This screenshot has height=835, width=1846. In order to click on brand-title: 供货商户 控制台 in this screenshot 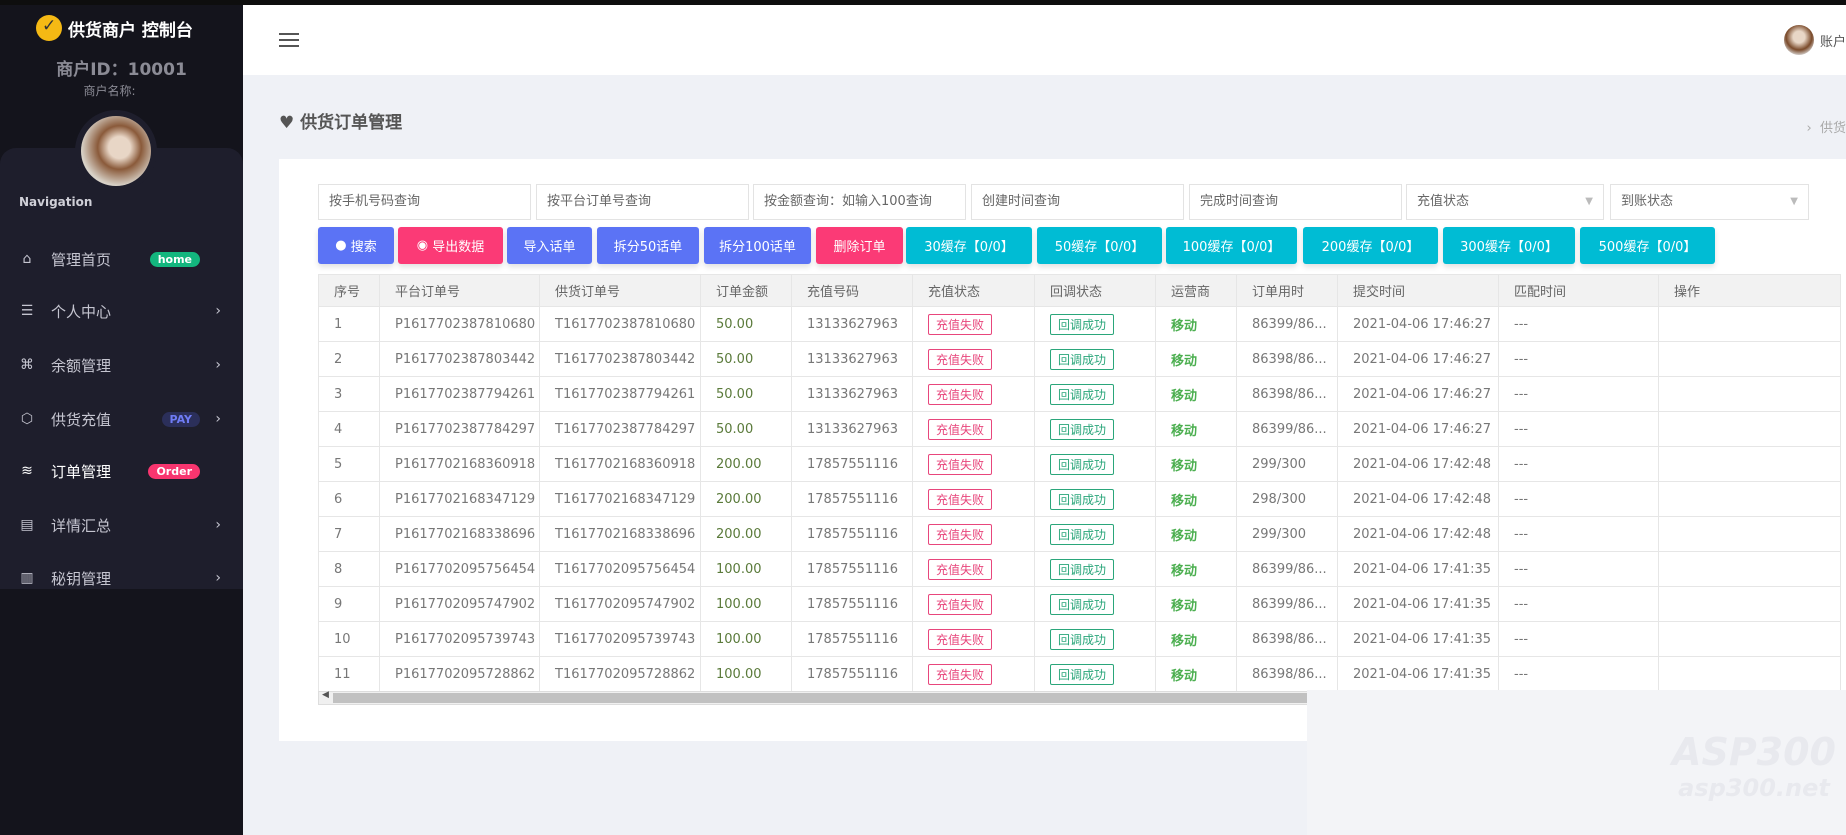, I will do `click(130, 30)`.